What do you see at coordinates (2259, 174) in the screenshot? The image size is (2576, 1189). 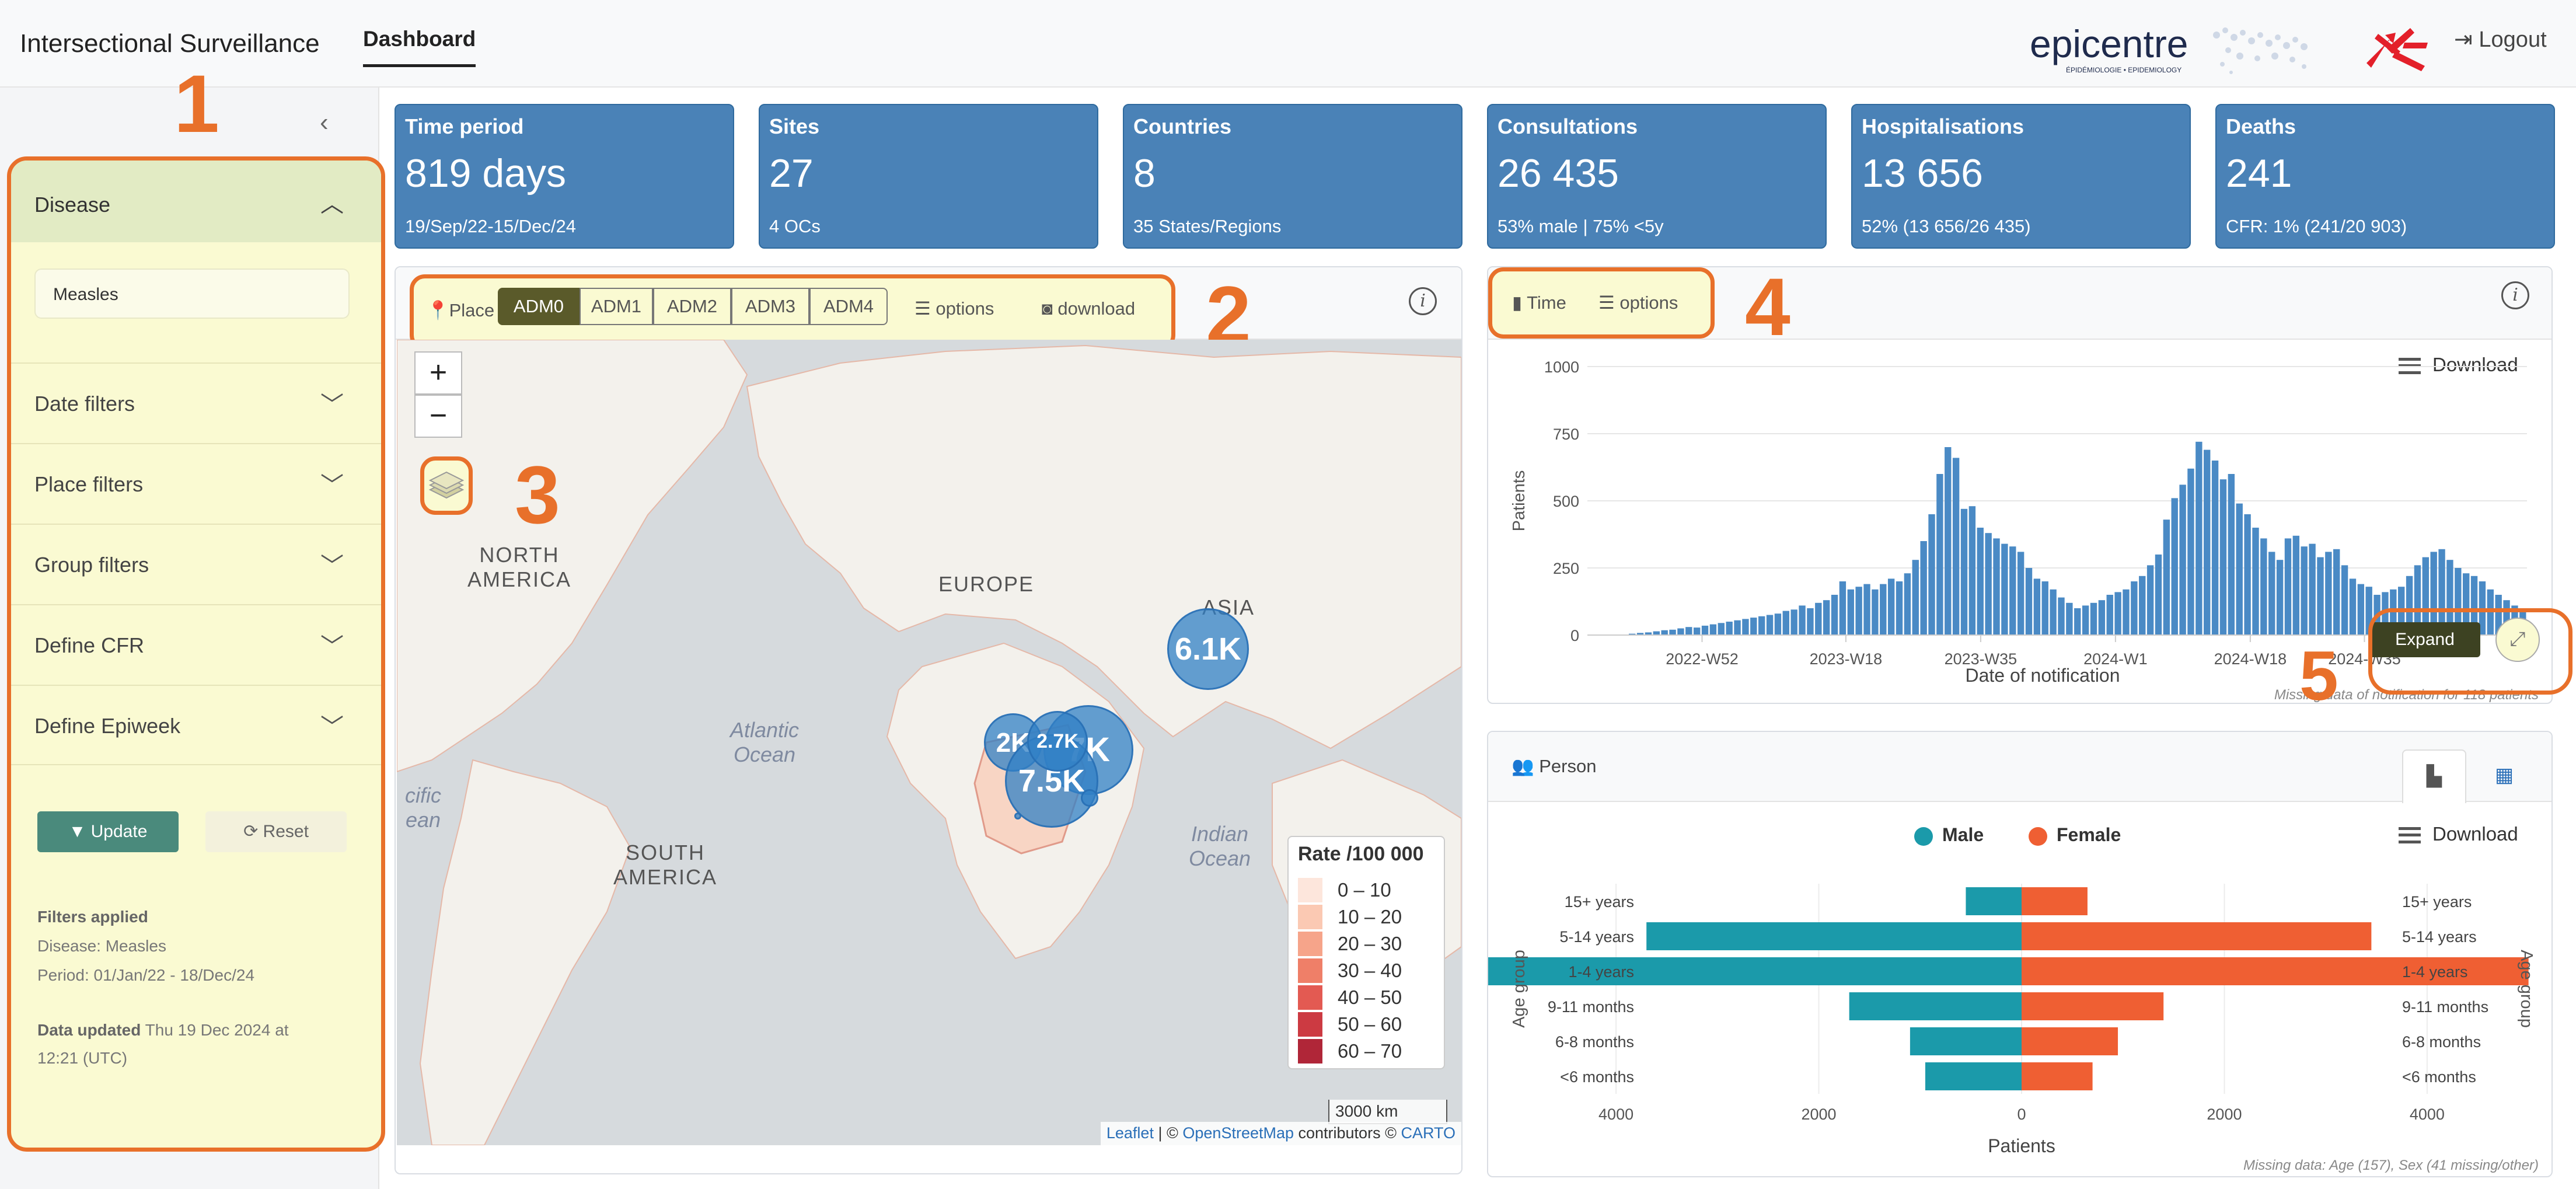 I see `stat-value: 241` at bounding box center [2259, 174].